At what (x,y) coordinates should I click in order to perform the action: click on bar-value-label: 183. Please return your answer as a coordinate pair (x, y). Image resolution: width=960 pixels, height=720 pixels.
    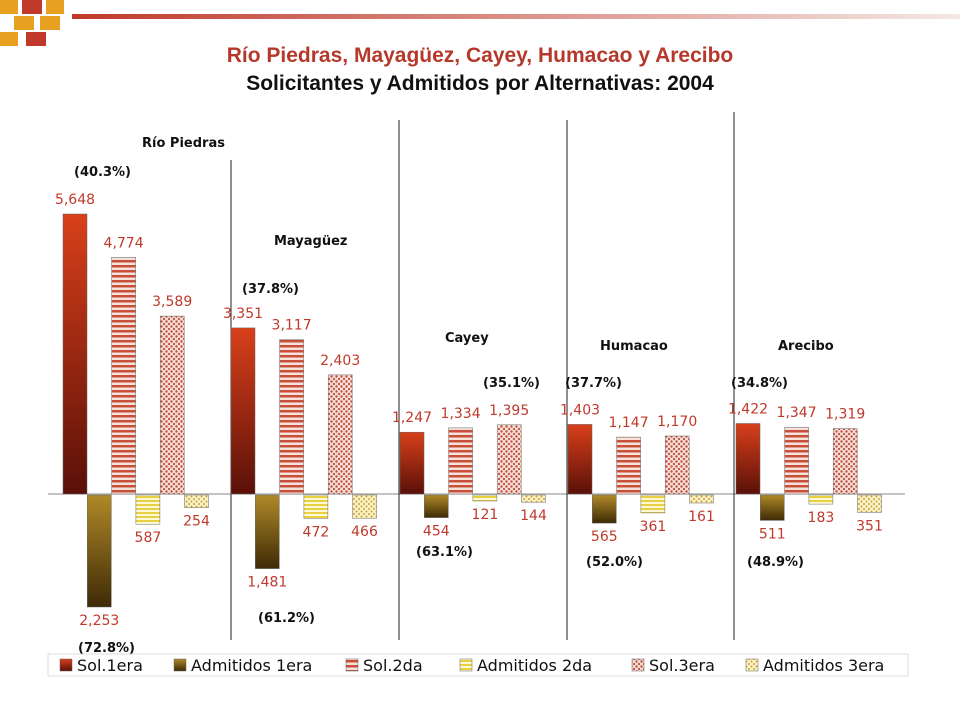
    Looking at the image, I should click on (821, 518).